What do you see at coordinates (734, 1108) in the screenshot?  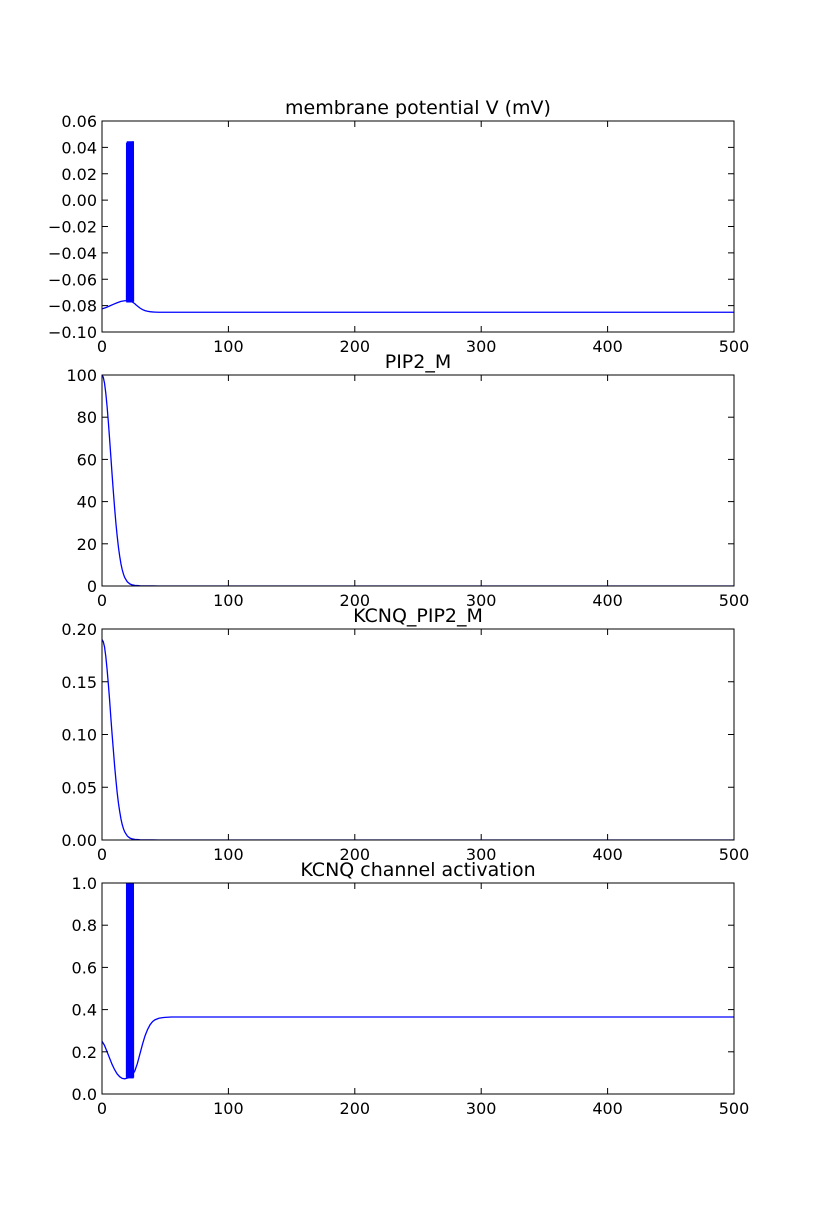 I see `subplot-4-xtick-label: 500` at bounding box center [734, 1108].